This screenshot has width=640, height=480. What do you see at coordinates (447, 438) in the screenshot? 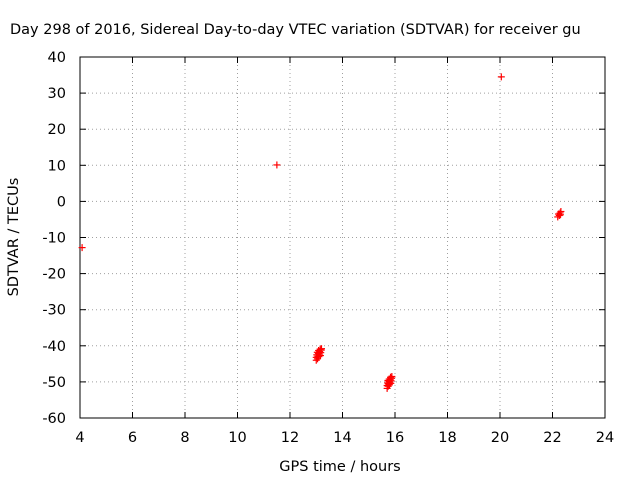
I see `x-tick-label: 18` at bounding box center [447, 438].